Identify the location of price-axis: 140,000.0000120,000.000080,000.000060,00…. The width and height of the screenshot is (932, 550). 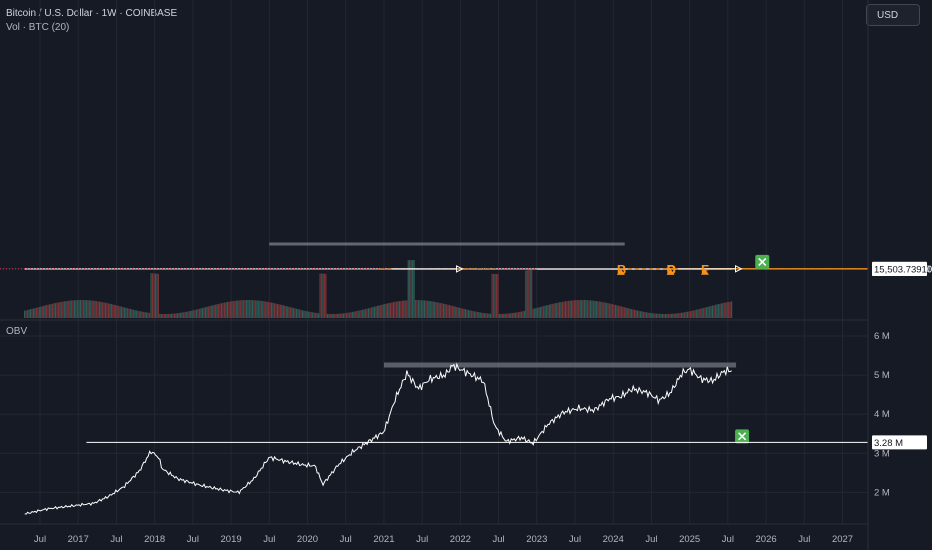
(899, 275).